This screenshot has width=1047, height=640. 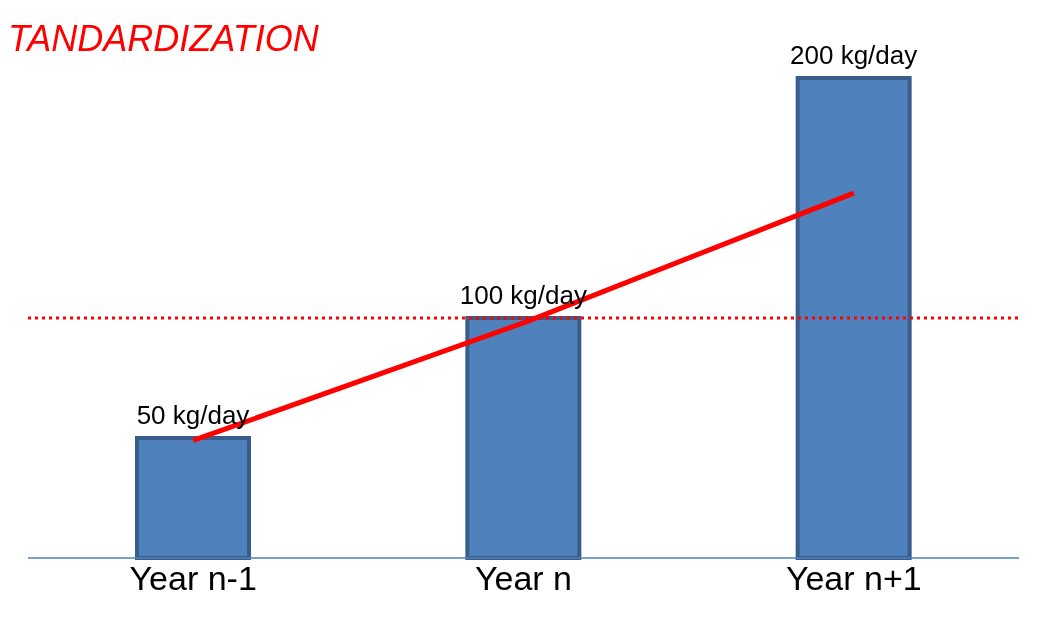 What do you see at coordinates (523, 578) in the screenshot?
I see `x-tick-label: Year n` at bounding box center [523, 578].